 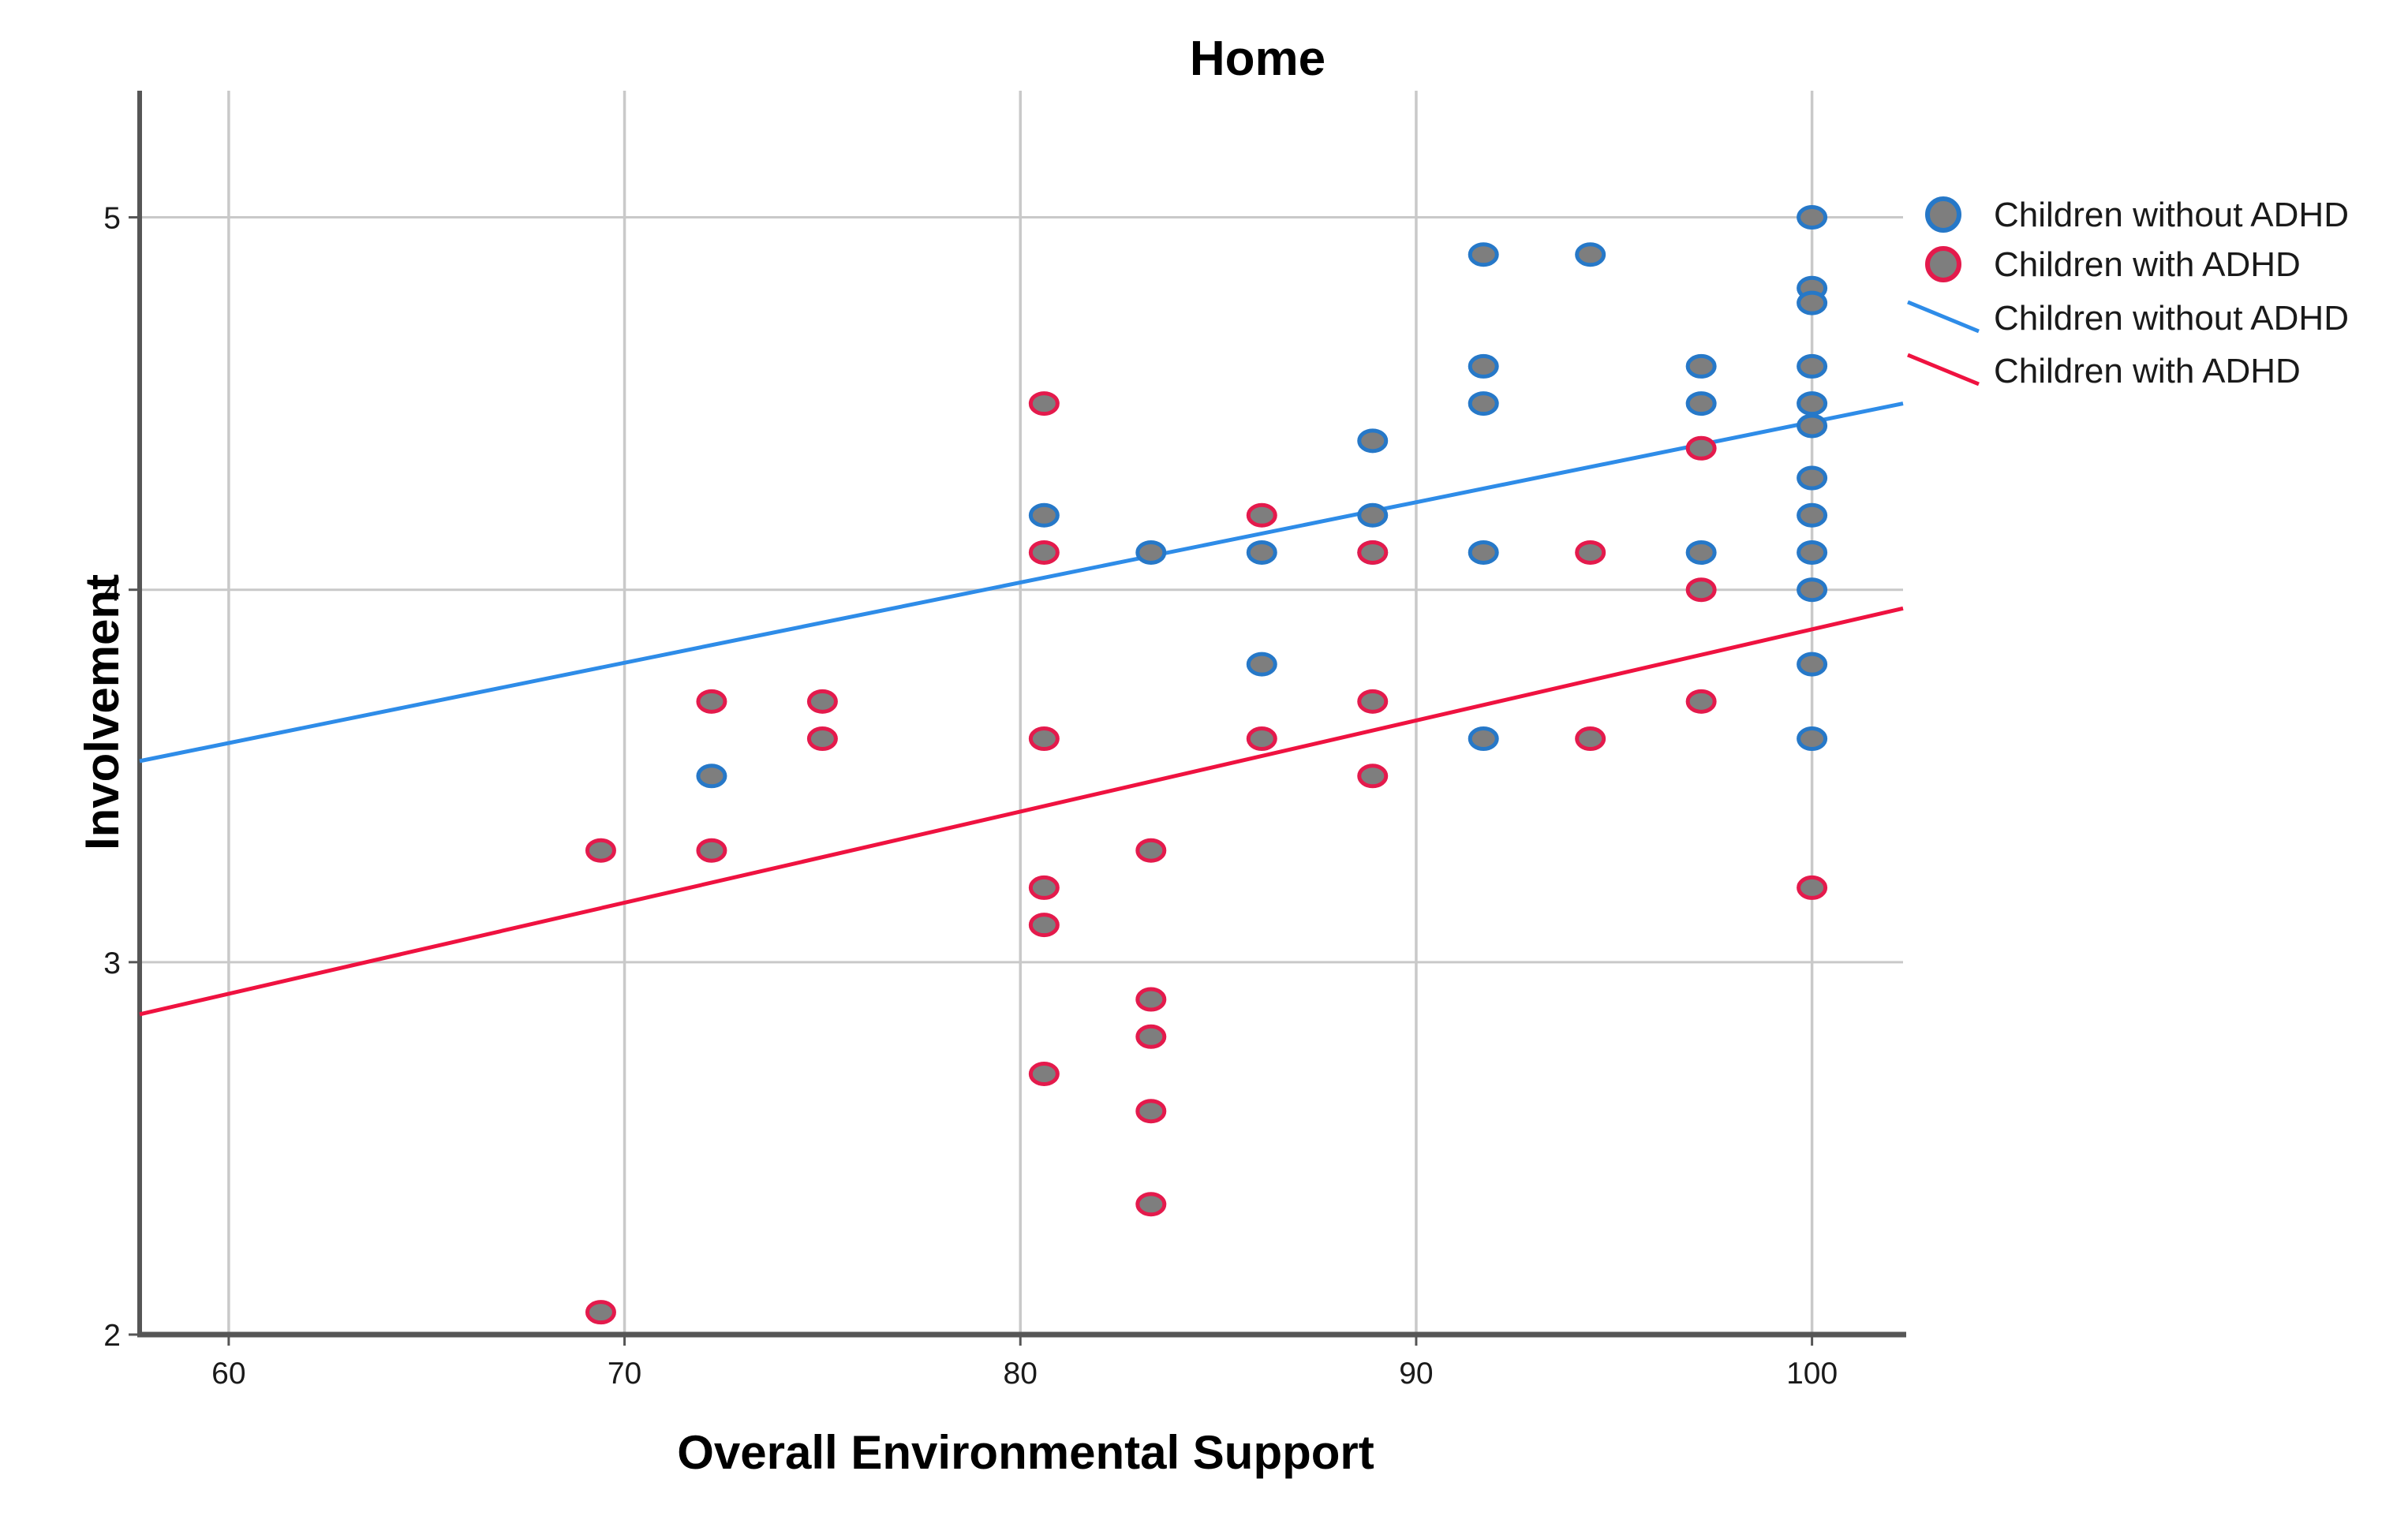 What do you see at coordinates (1026, 1452) in the screenshot?
I see `x-axis-title: Overall Environmental Support` at bounding box center [1026, 1452].